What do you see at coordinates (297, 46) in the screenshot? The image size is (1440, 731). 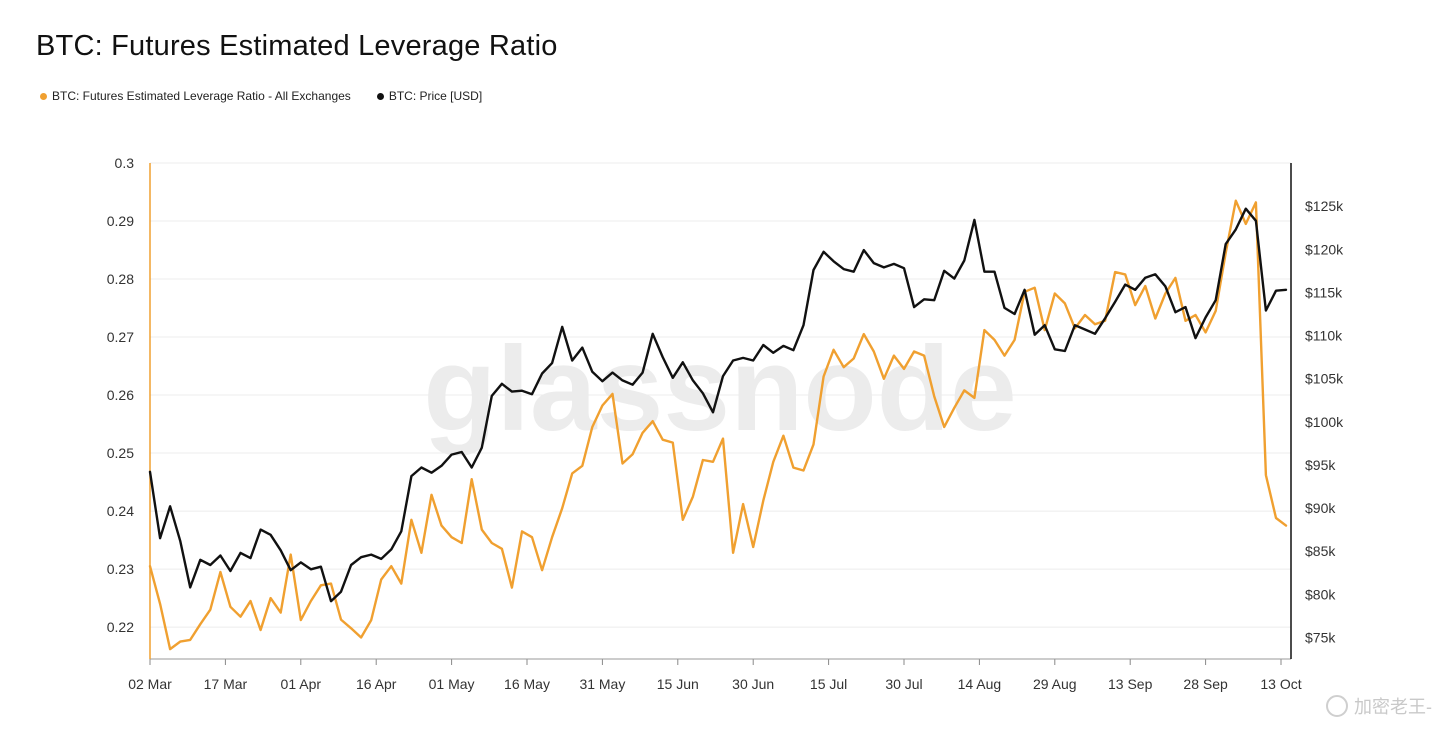 I see `chart-title: BTC: Futures Estimated Leverage Ratio` at bounding box center [297, 46].